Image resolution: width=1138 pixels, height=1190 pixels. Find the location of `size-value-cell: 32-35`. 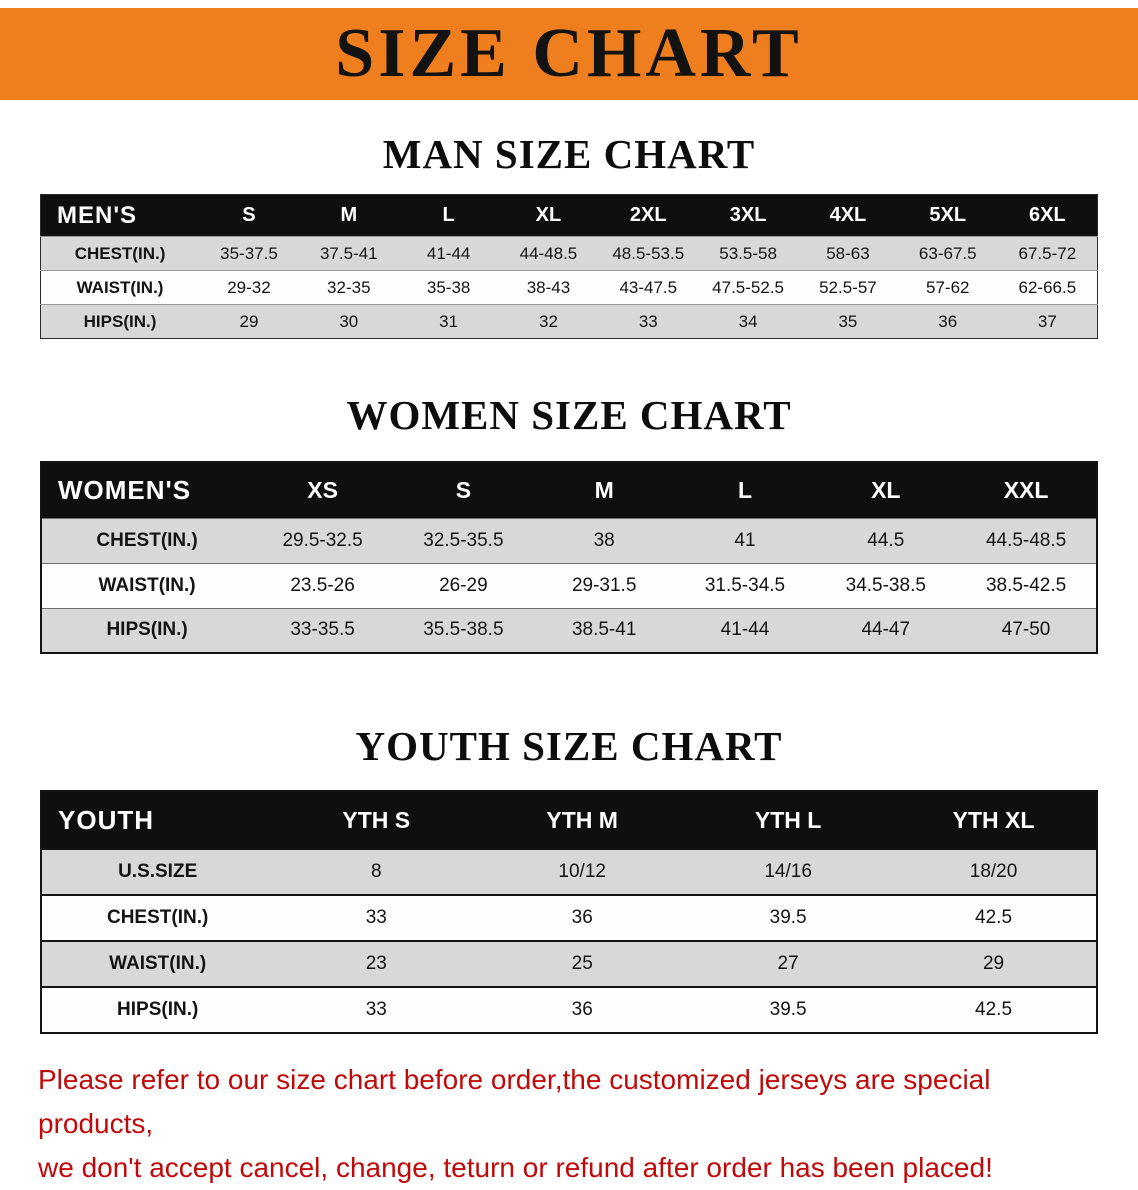

size-value-cell: 32-35 is located at coordinates (349, 287).